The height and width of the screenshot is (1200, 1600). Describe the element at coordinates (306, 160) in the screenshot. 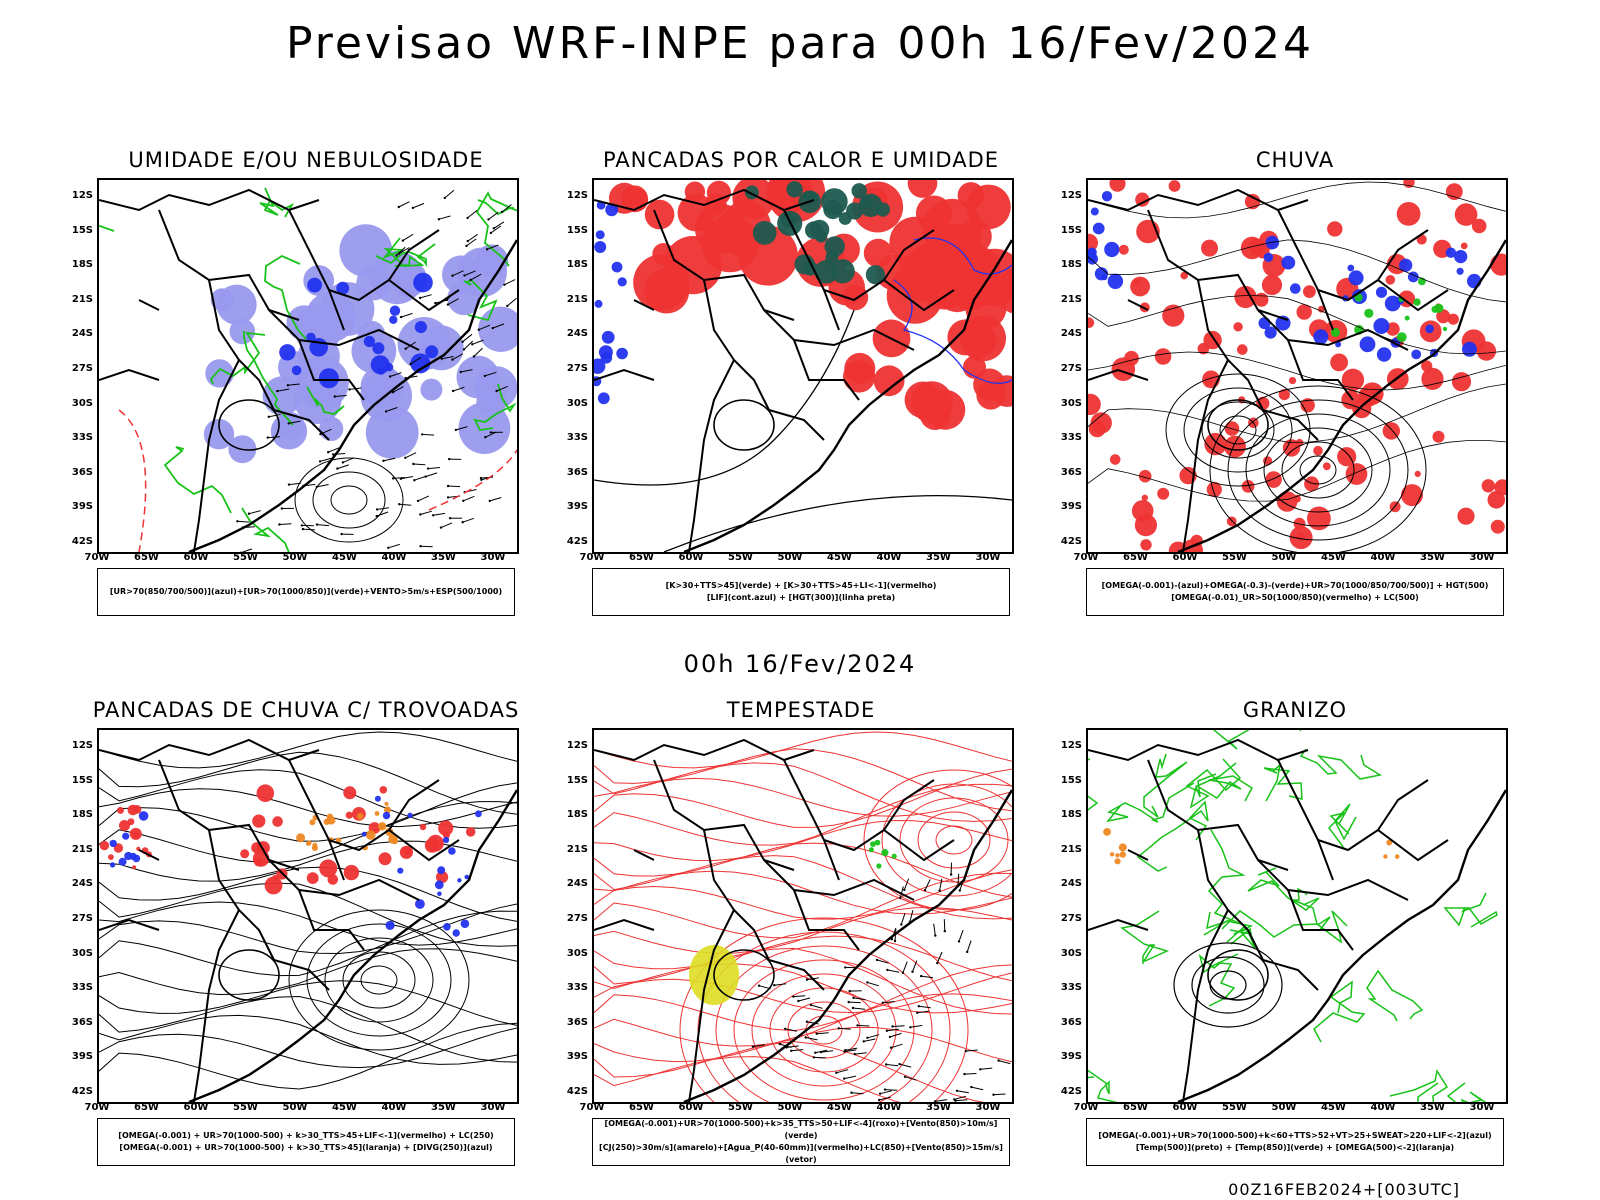

I see `panel-title: UMIDADE E/OU NEBULOSIDADE` at that location.